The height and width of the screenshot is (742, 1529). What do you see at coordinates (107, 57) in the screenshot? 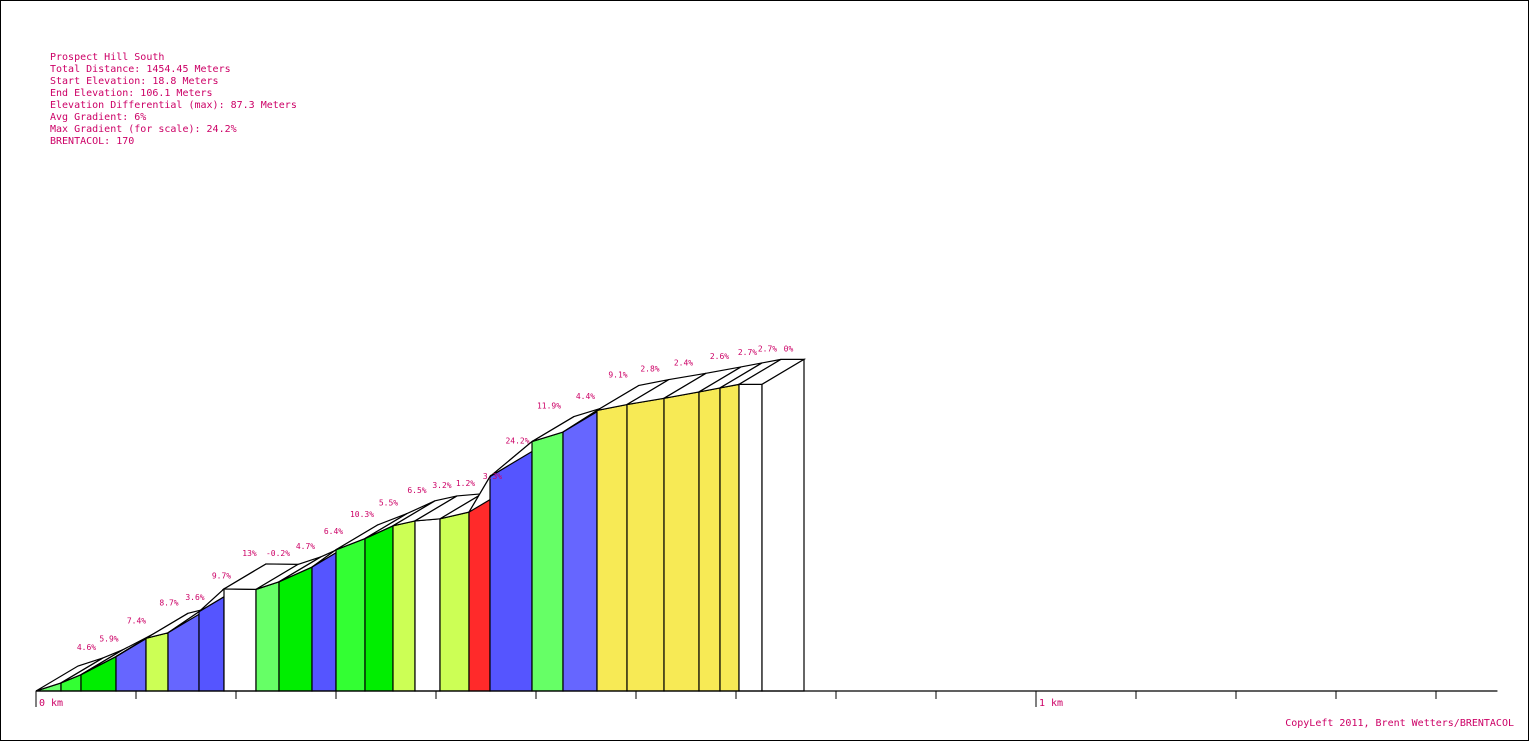
I see `route-title: Prospect Hill South` at bounding box center [107, 57].